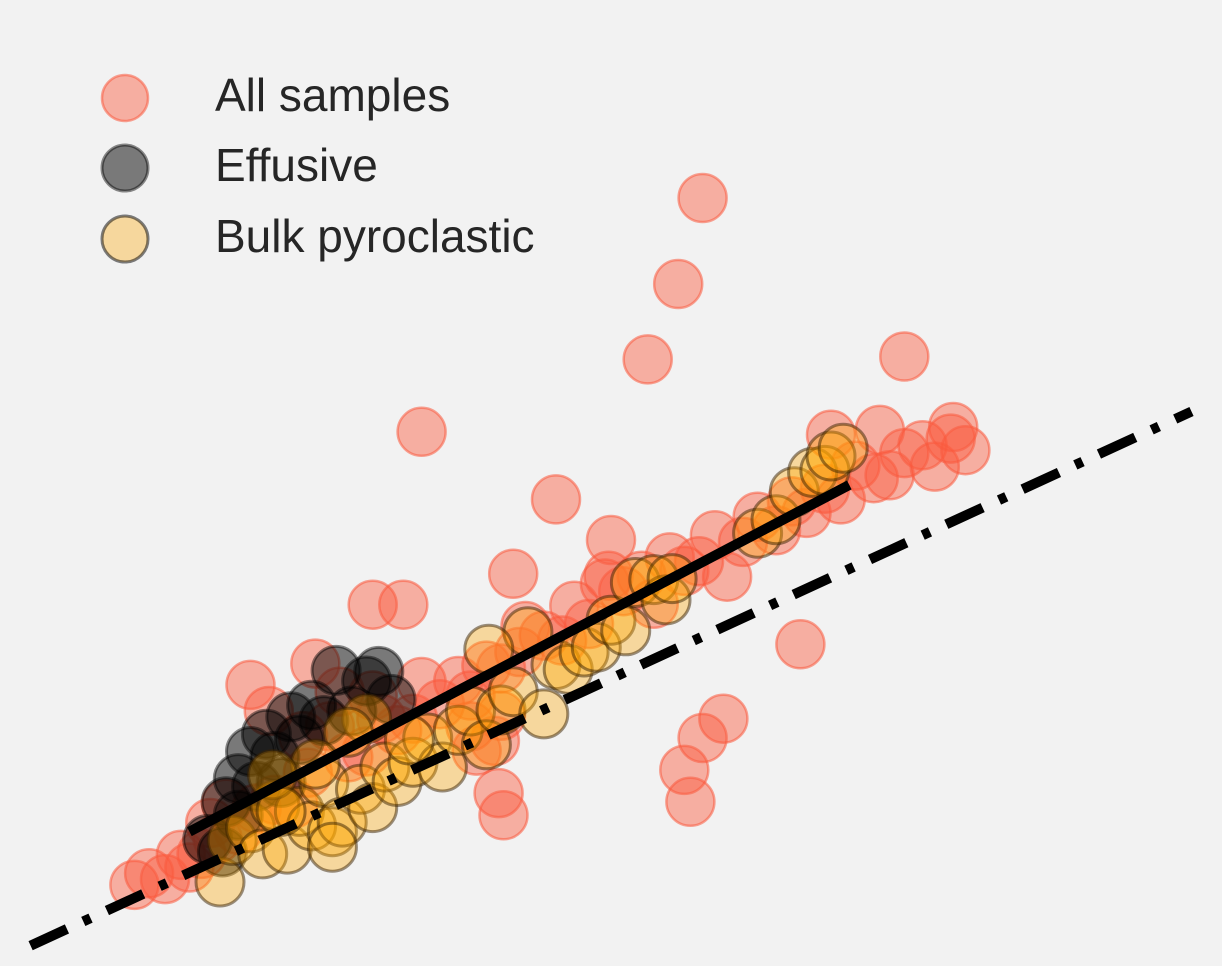 The image size is (1222, 966). Describe the element at coordinates (125, 168) in the screenshot. I see `legend-marker-effusive` at that location.